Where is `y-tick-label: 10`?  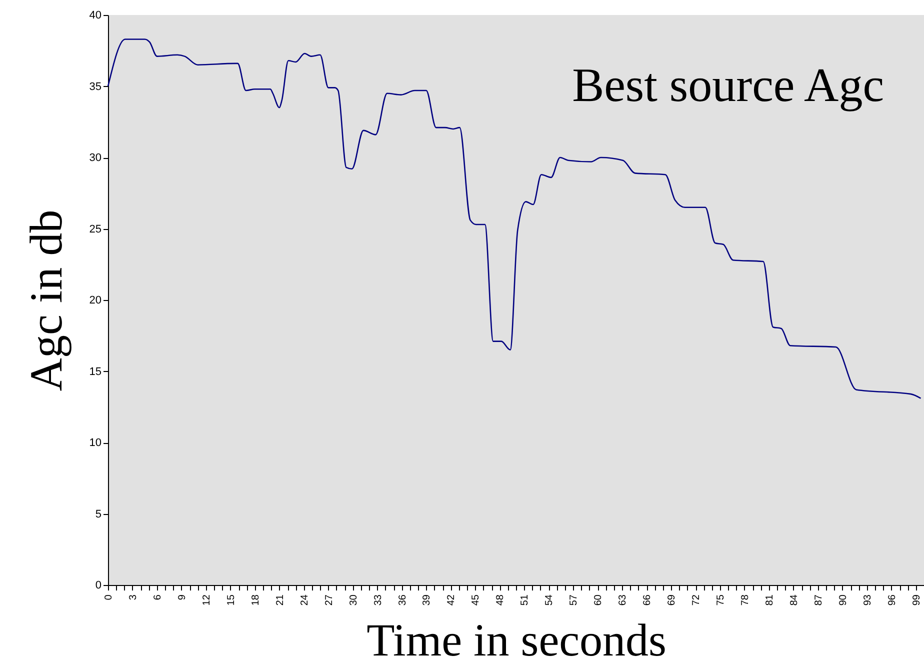
y-tick-label: 10 is located at coordinates (95, 443).